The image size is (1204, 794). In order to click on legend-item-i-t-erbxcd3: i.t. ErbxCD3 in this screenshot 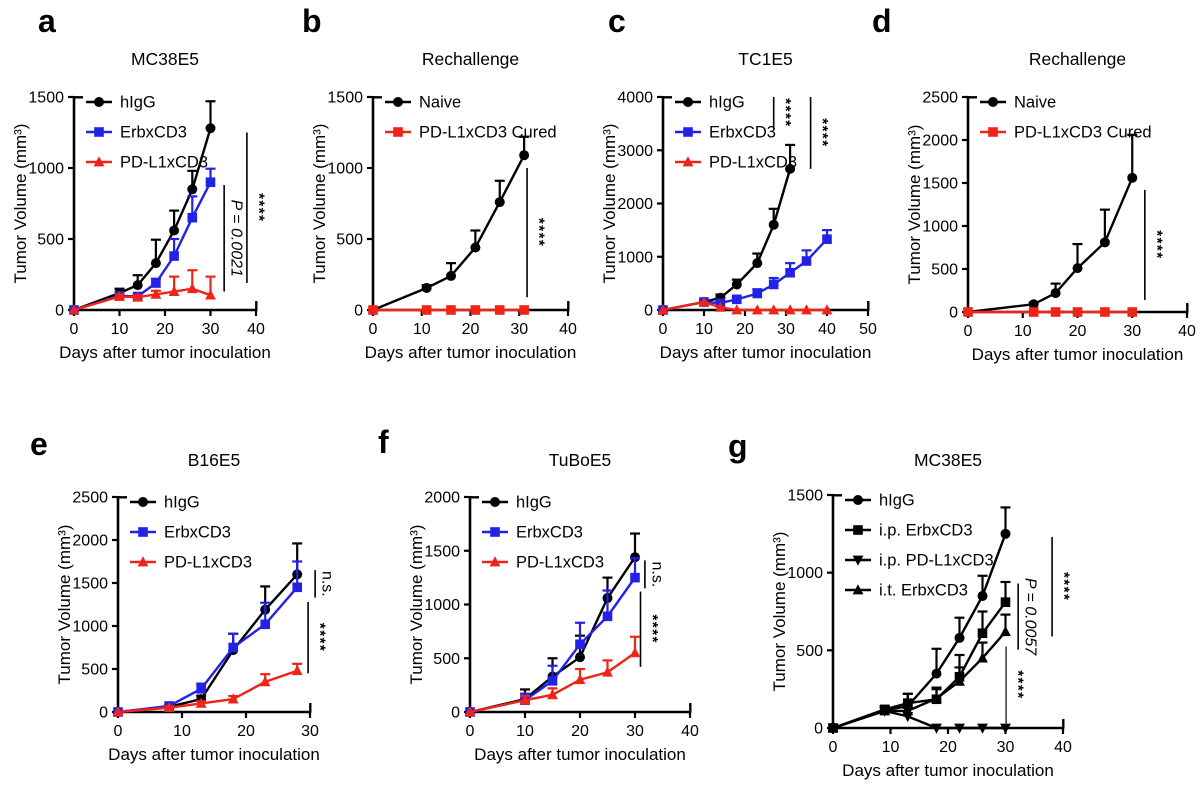, I will do `click(906, 591)`.